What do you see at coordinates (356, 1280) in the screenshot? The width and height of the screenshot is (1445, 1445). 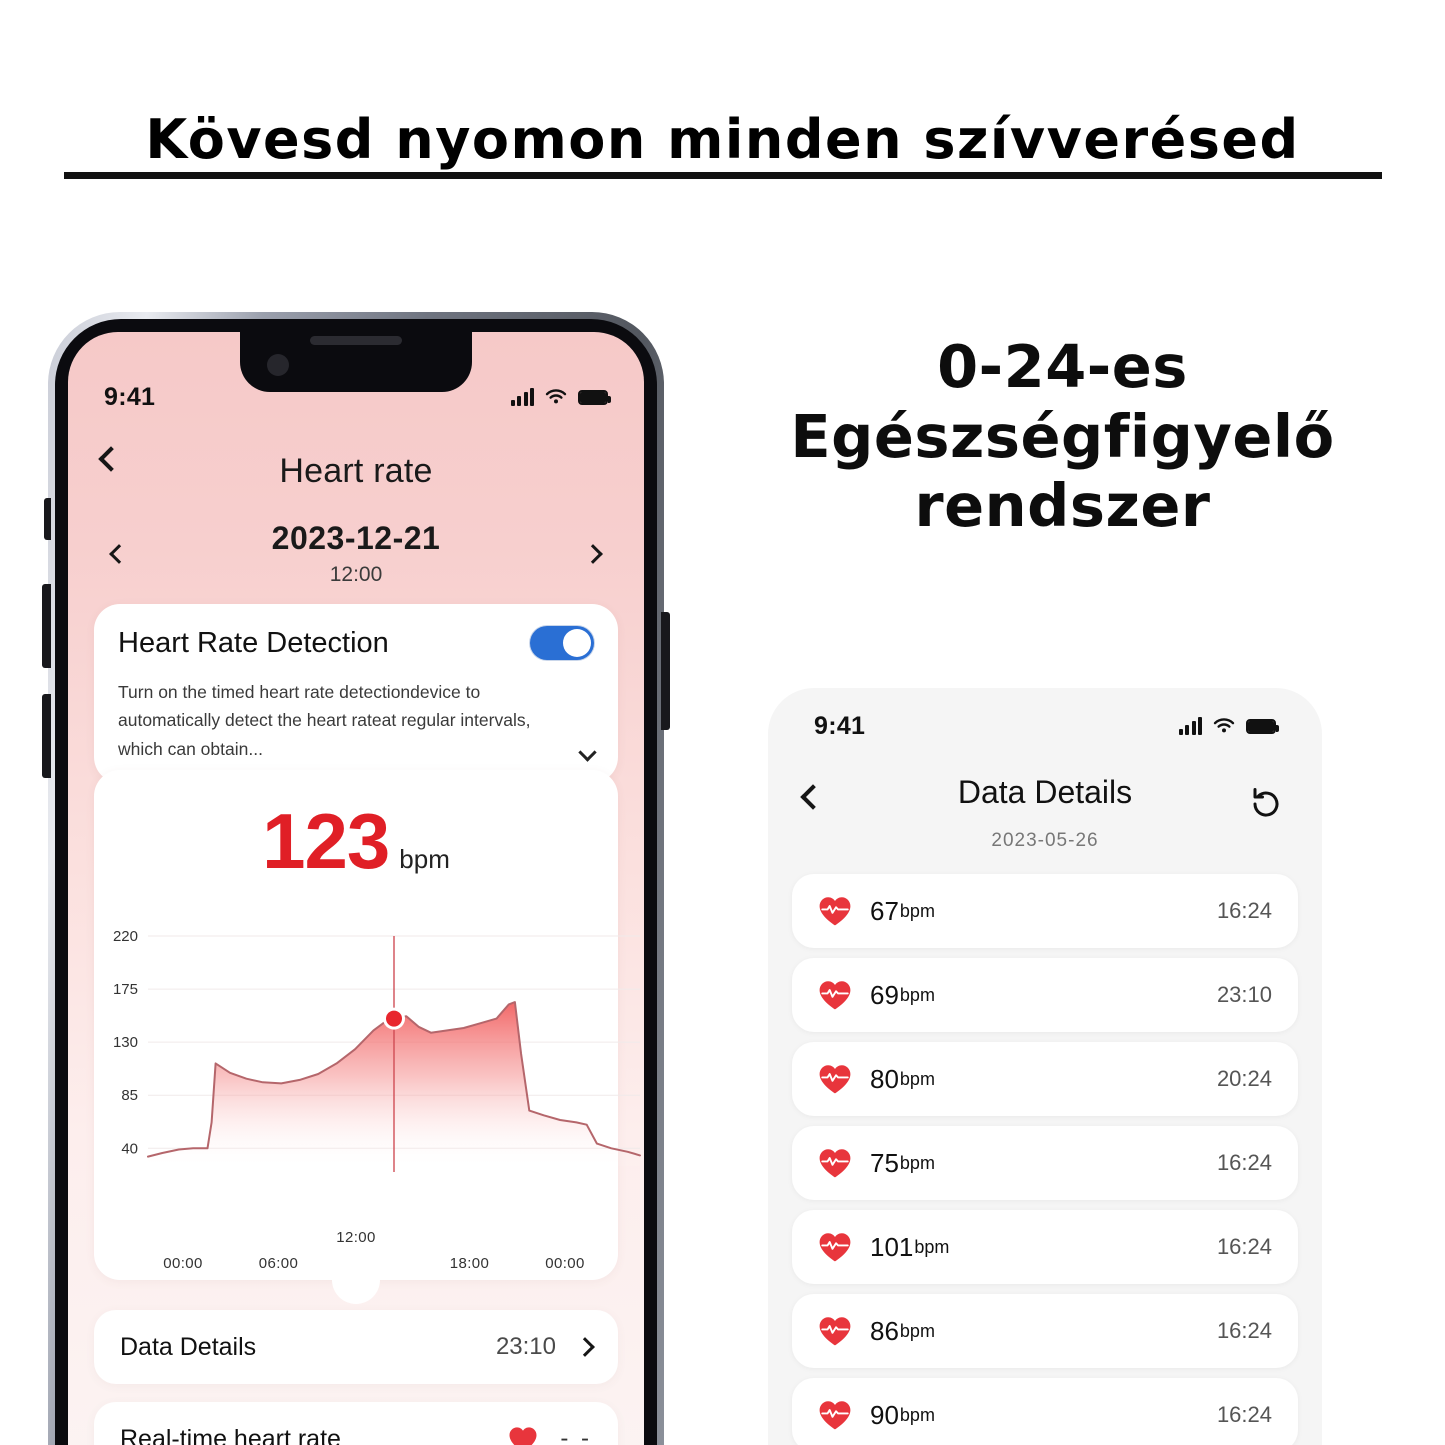 I see `home-indicator-bump` at bounding box center [356, 1280].